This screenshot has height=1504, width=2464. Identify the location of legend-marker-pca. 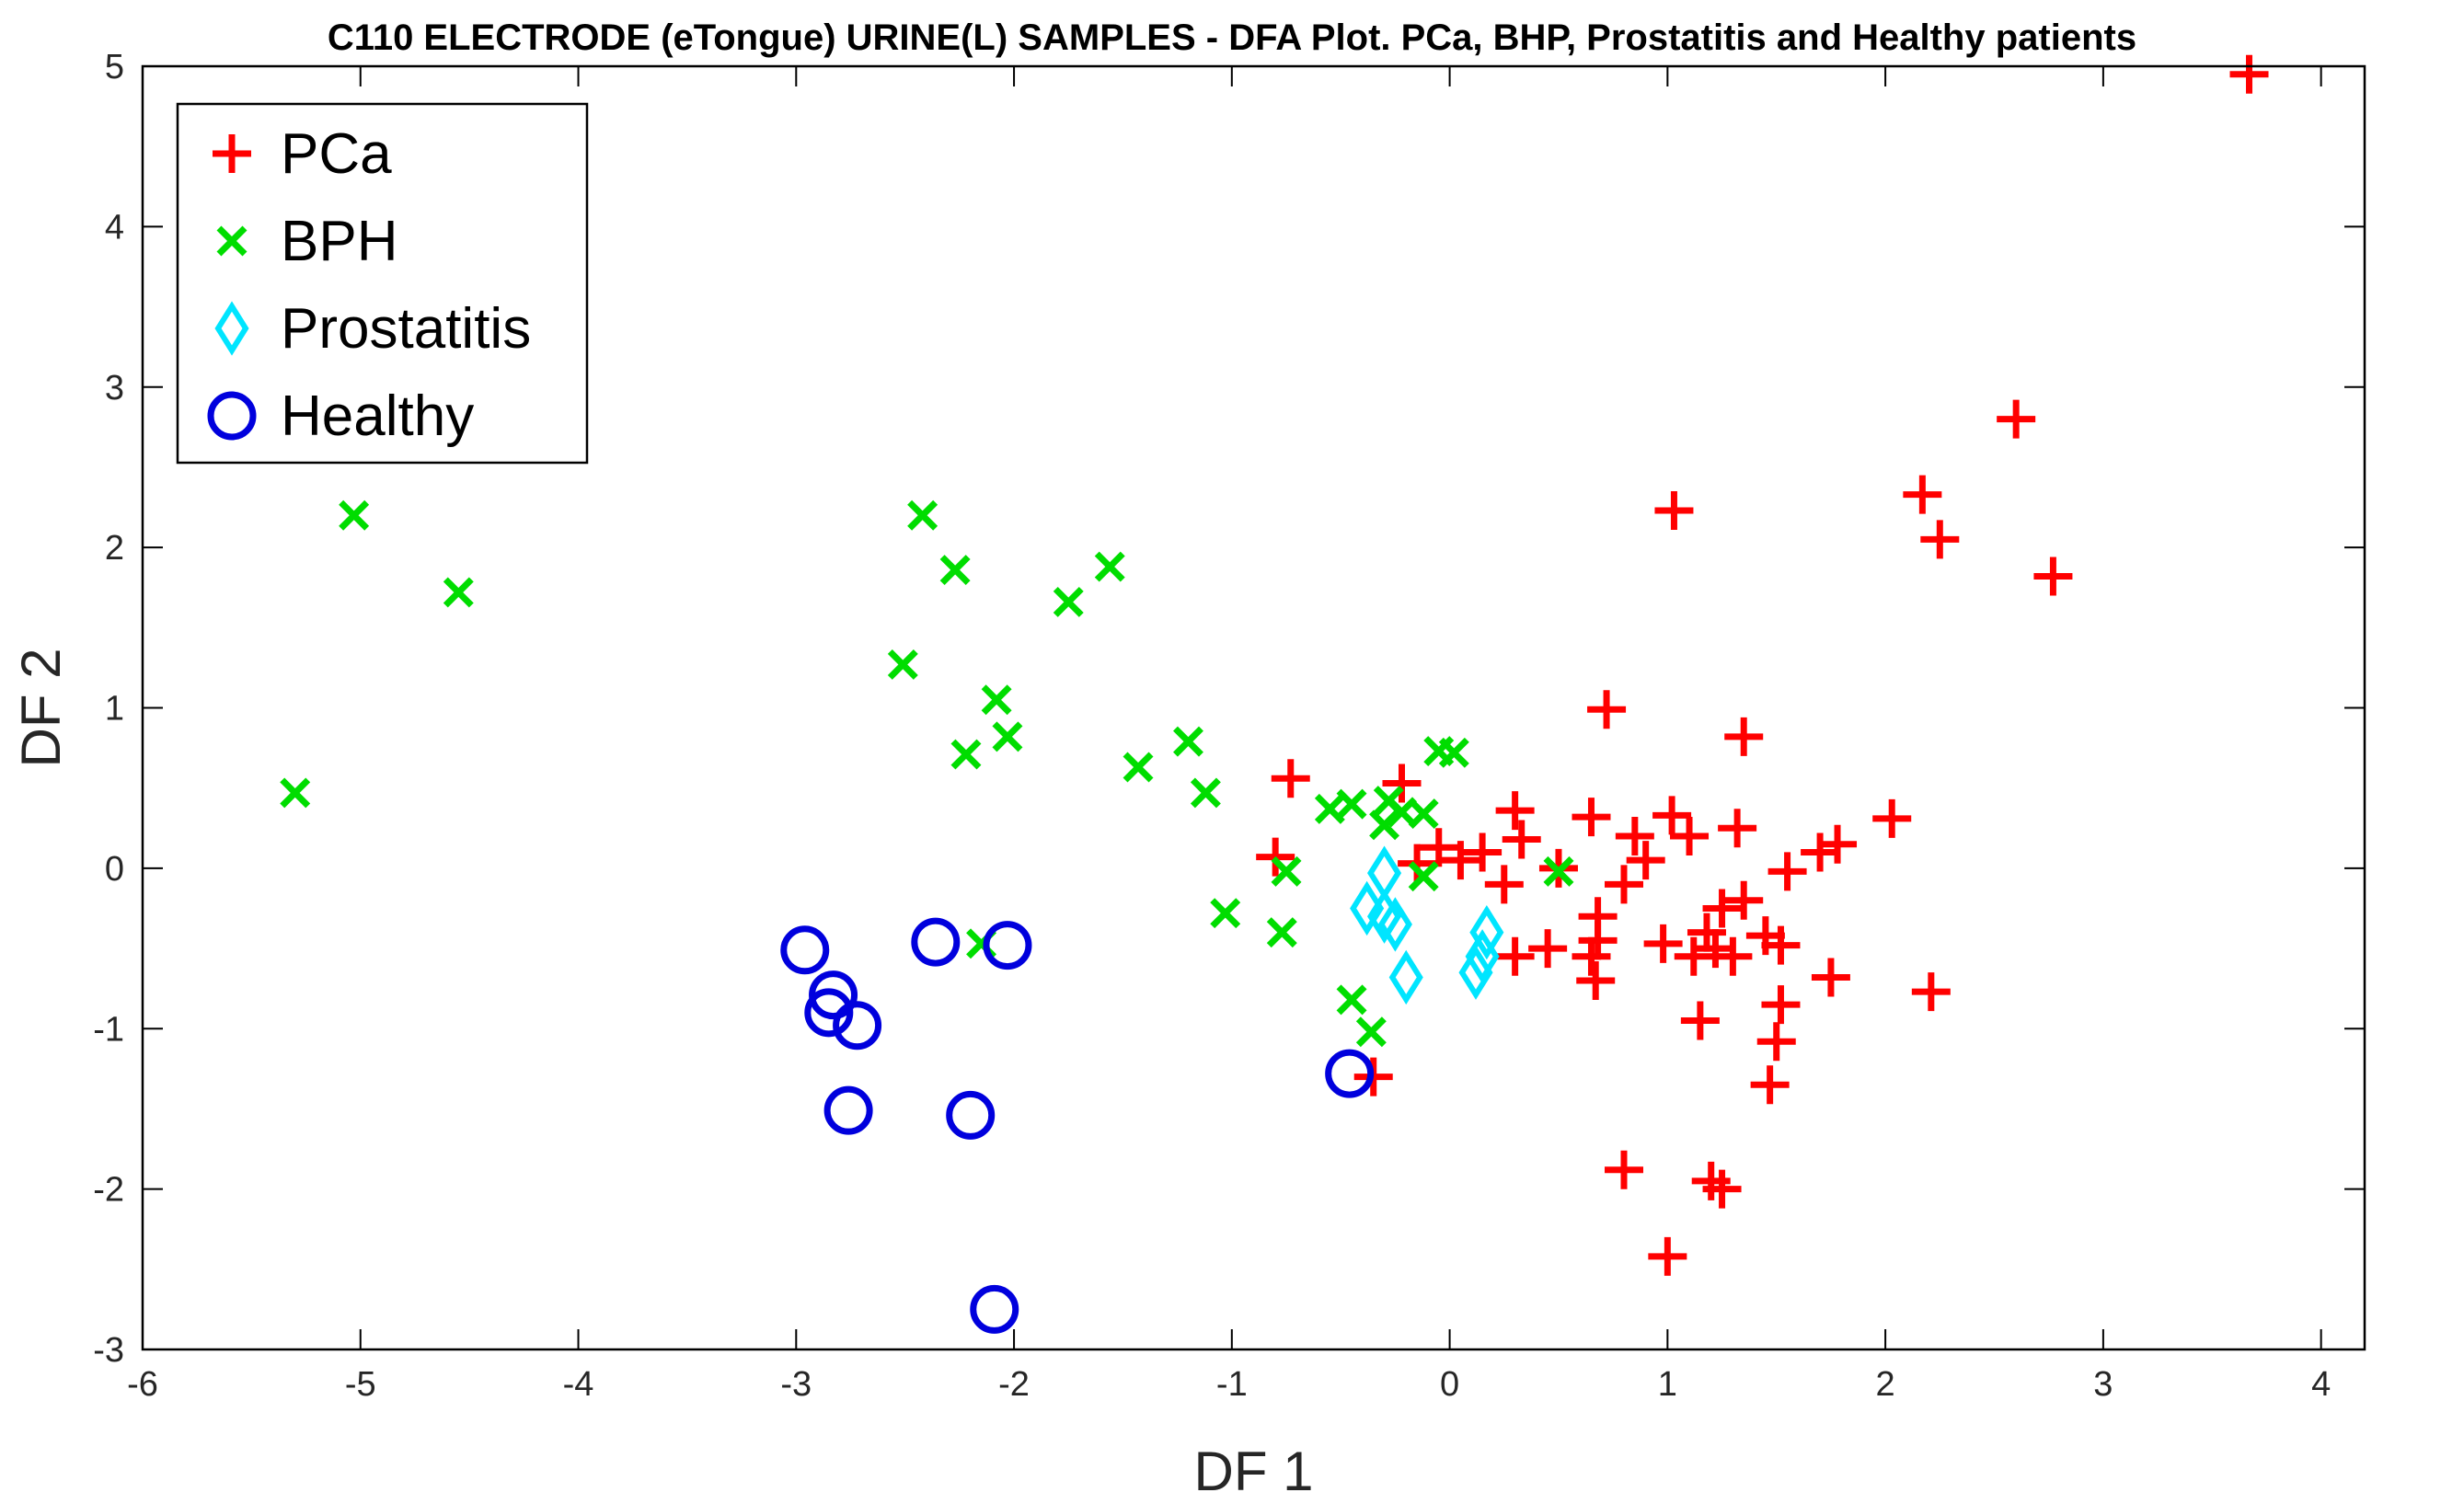
(232, 154).